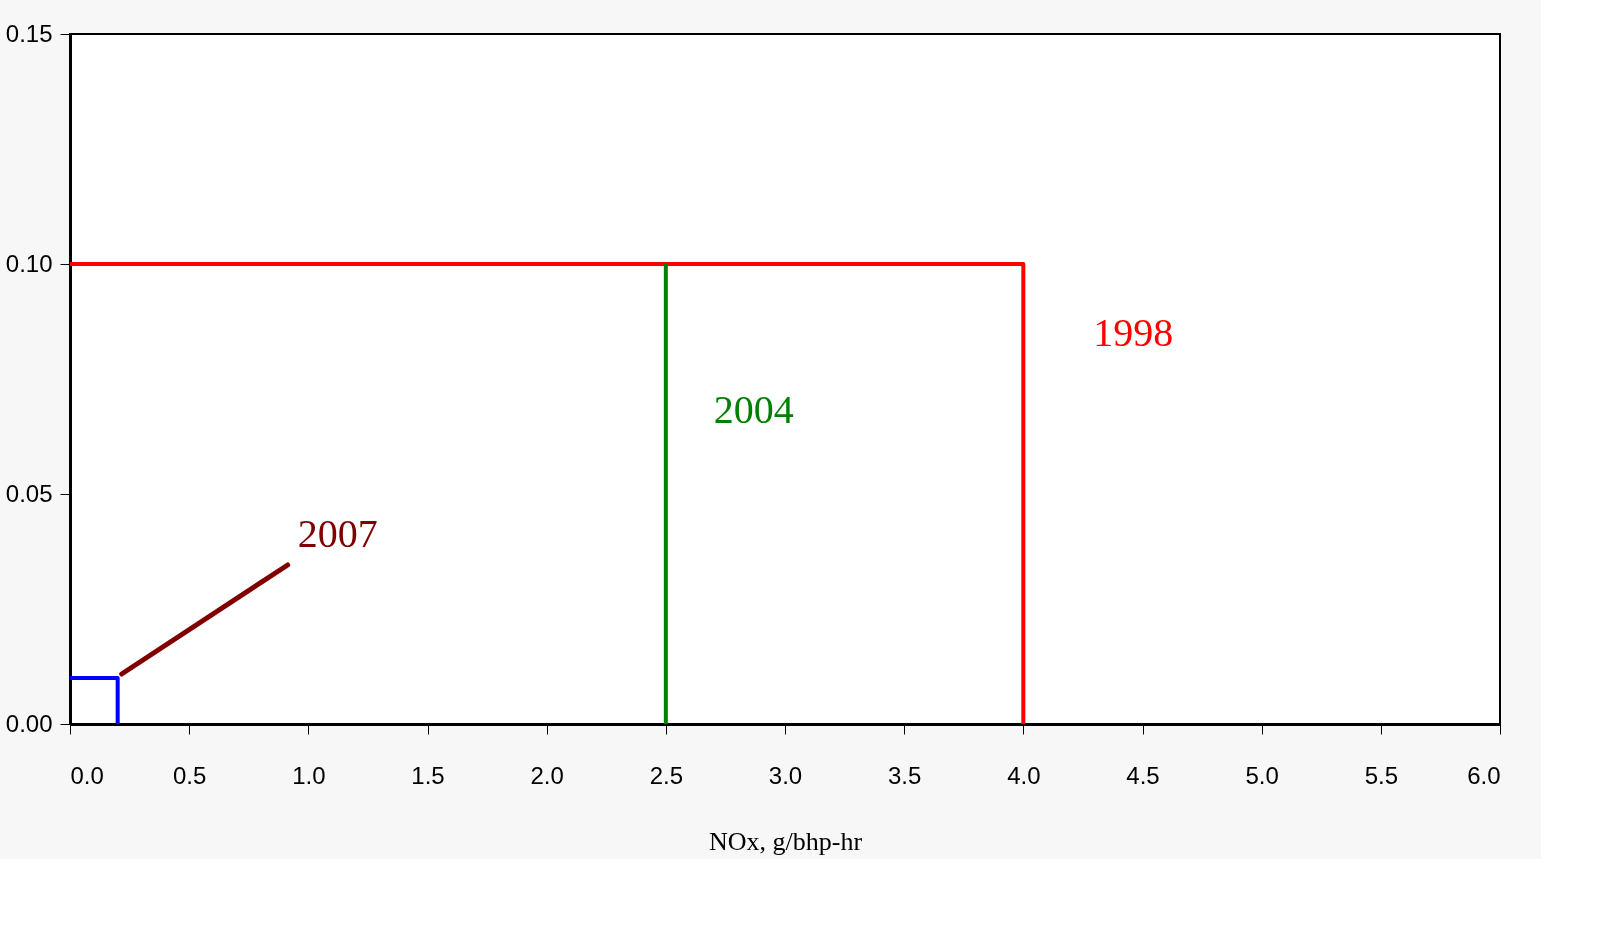 This screenshot has height=945, width=1598. What do you see at coordinates (785, 841) in the screenshot?
I see `x-axis-title: NOx, g/bhp-hr` at bounding box center [785, 841].